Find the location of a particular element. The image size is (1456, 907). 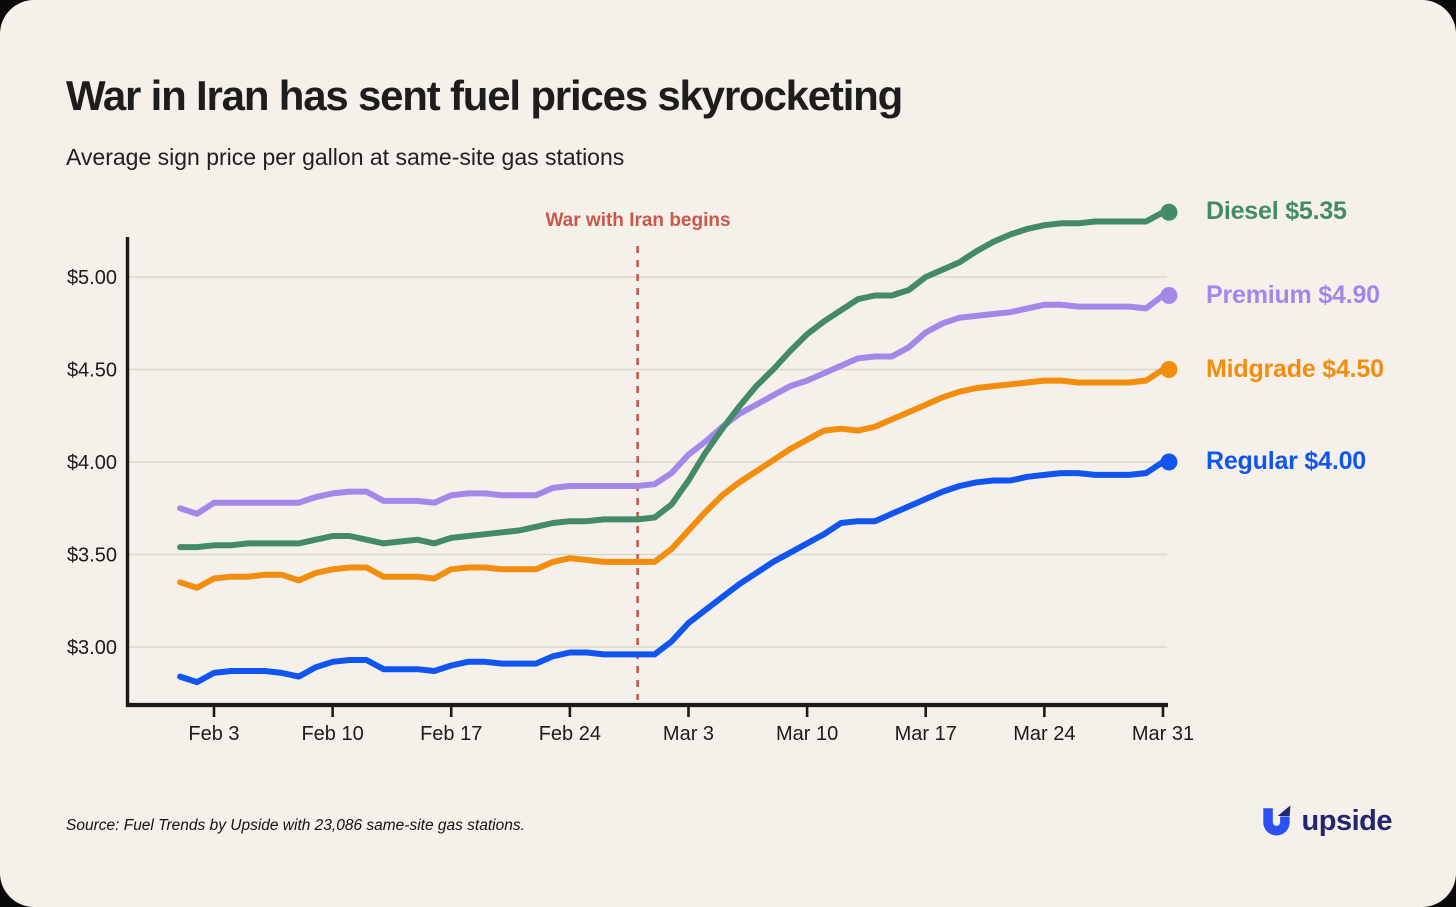

series-endpoint-dot-diesel is located at coordinates (1169, 212).